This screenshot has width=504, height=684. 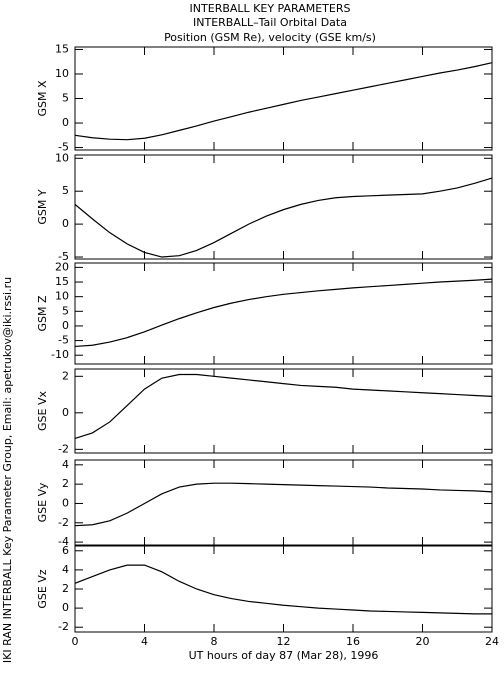 I want to click on x-tick-label: 4, so click(x=144, y=641).